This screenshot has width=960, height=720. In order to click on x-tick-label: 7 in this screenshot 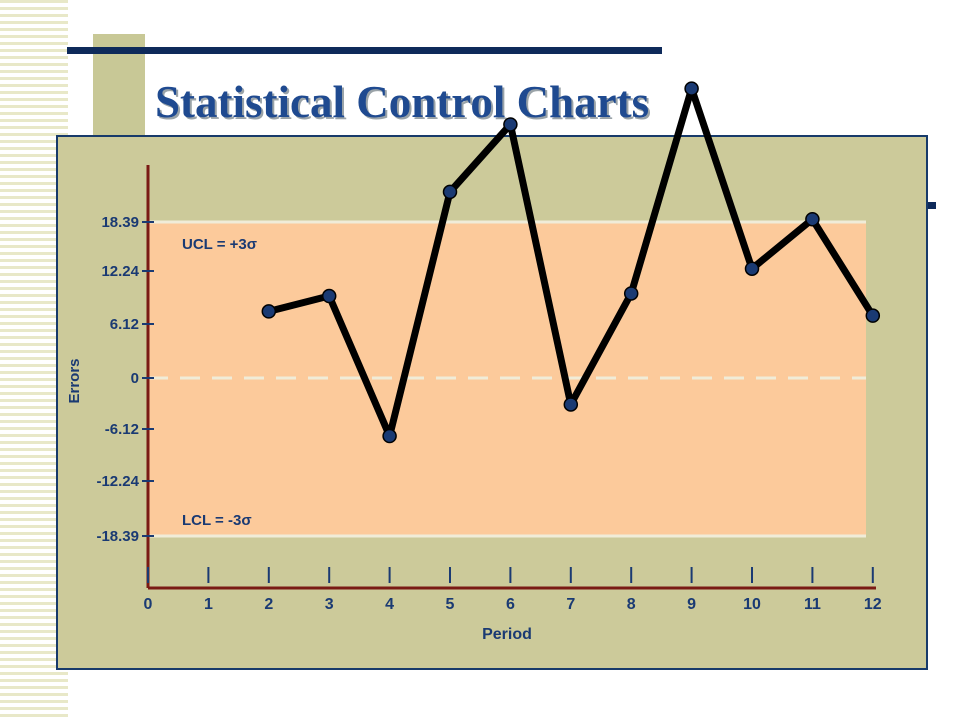, I will do `click(570, 604)`.